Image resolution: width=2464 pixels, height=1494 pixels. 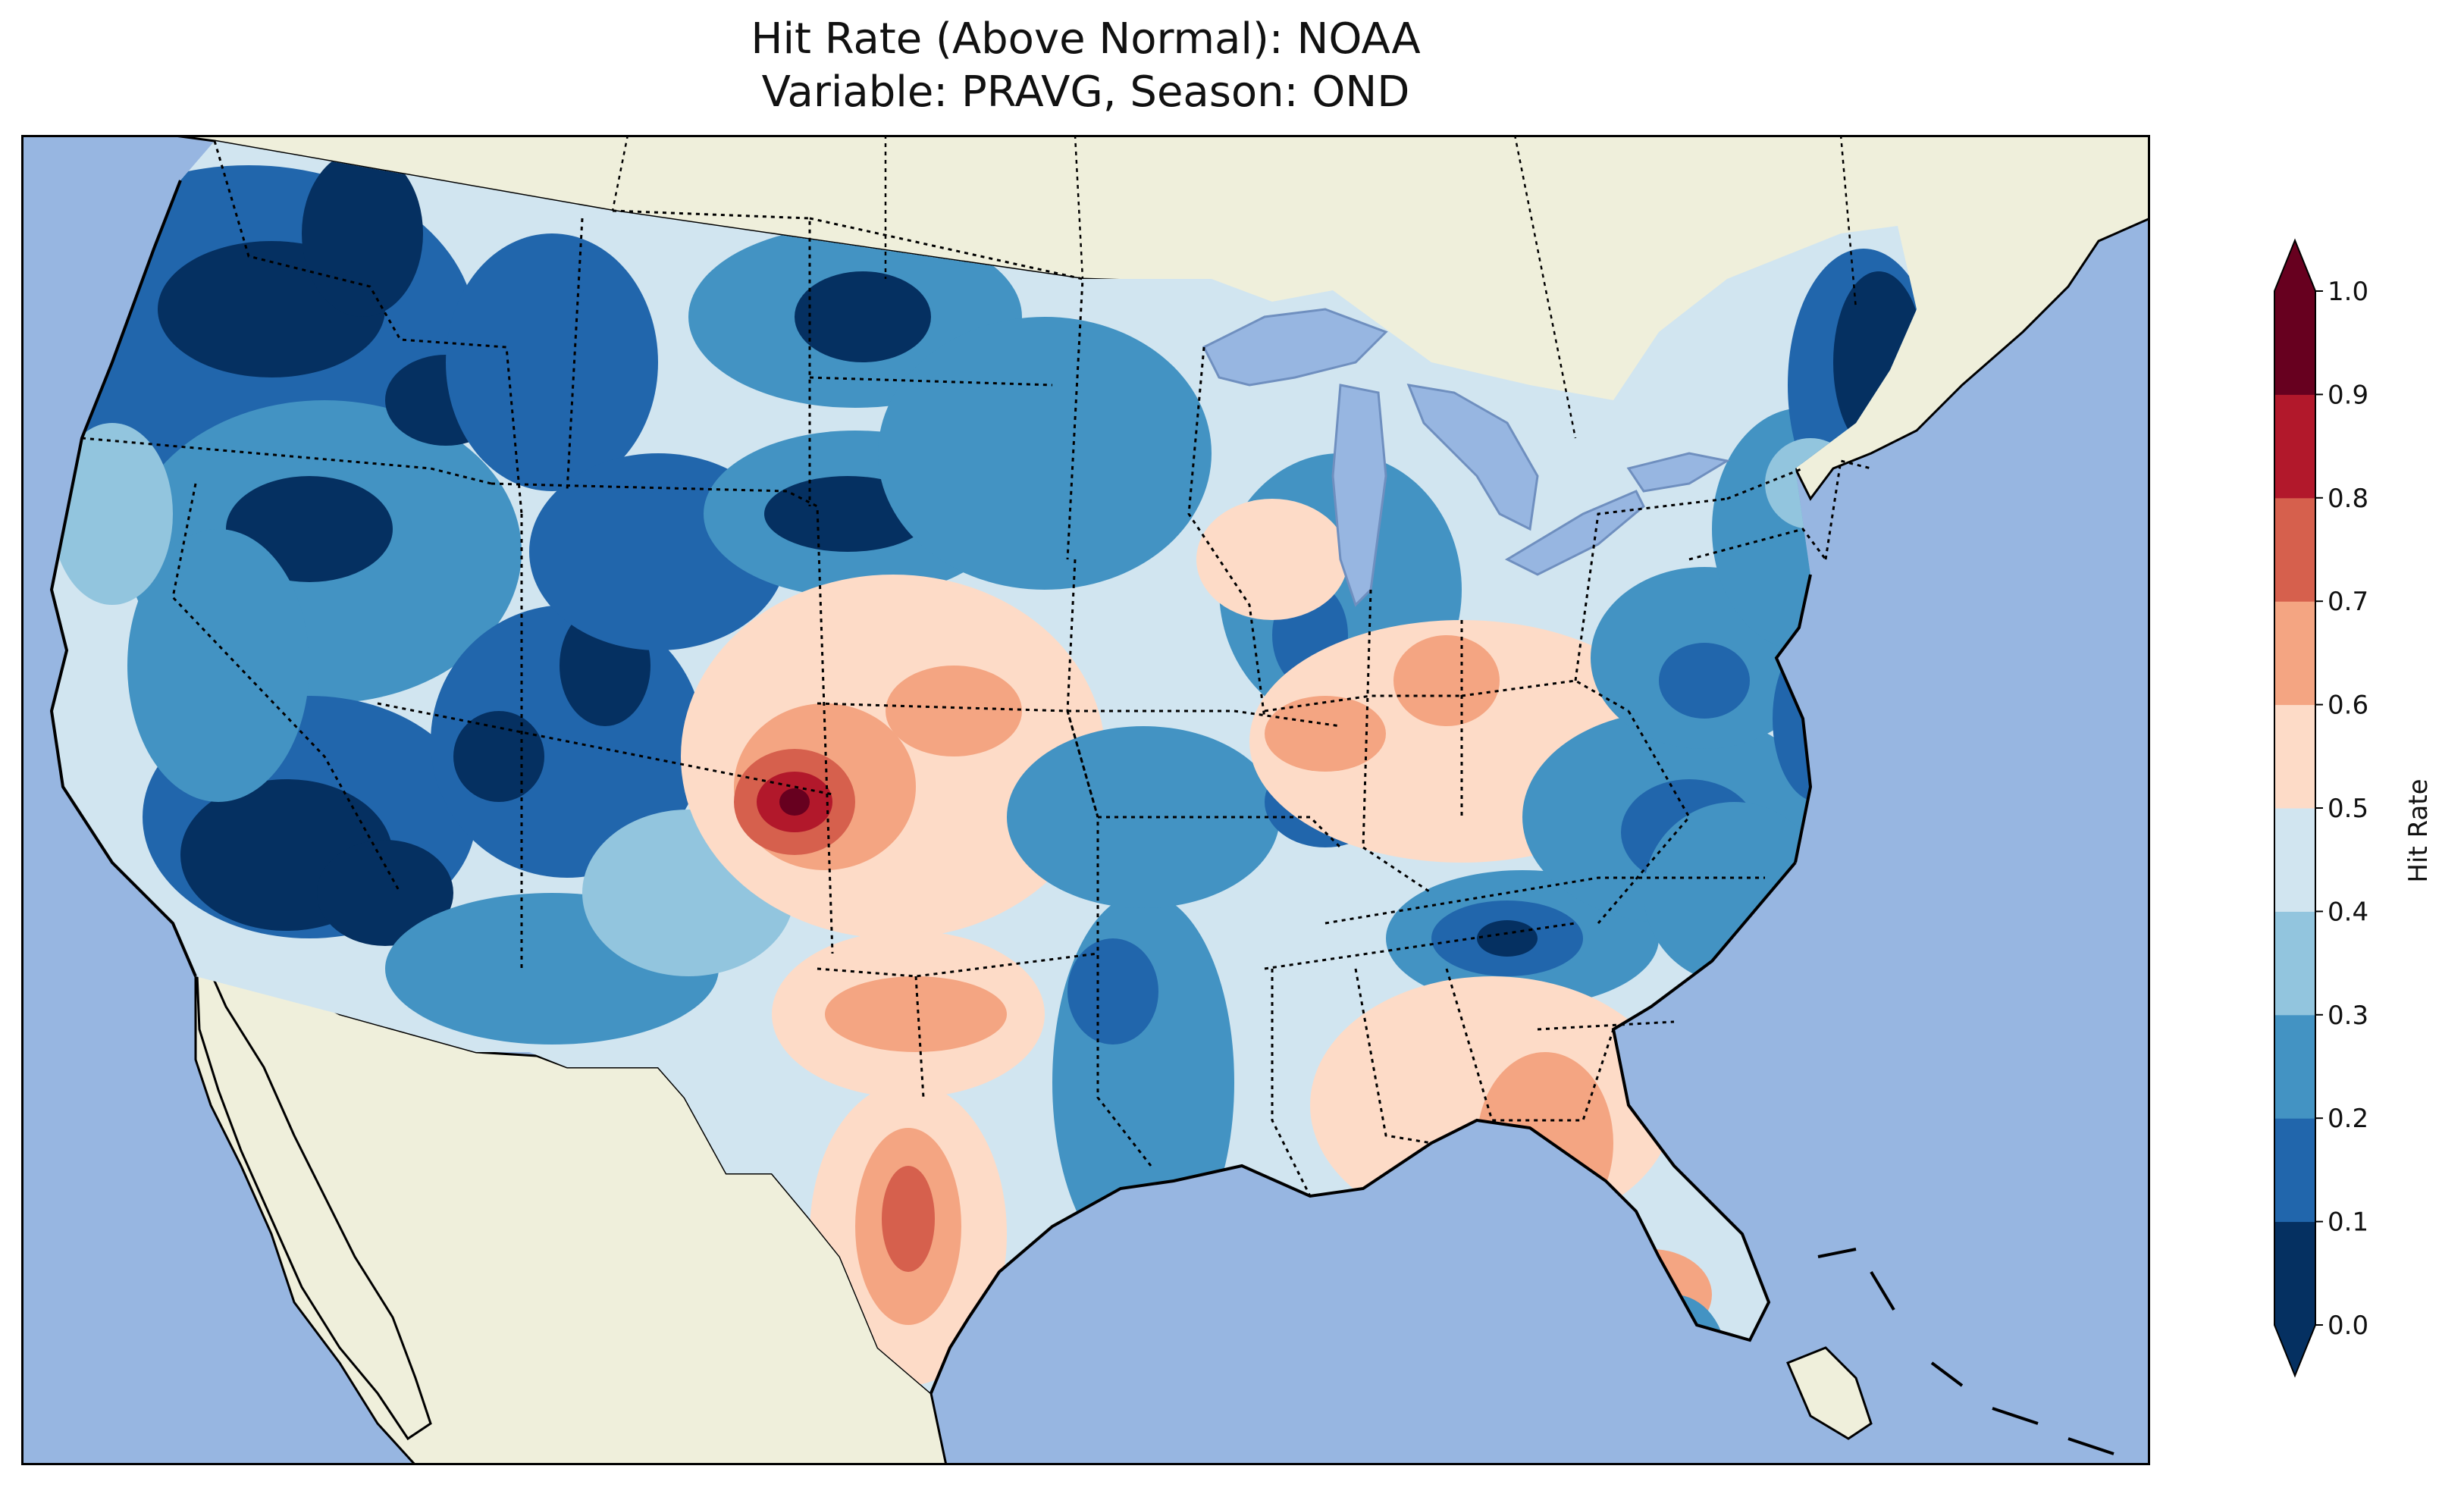 What do you see at coordinates (2348, 1119) in the screenshot?
I see `colorbar-tick-label: 0.2` at bounding box center [2348, 1119].